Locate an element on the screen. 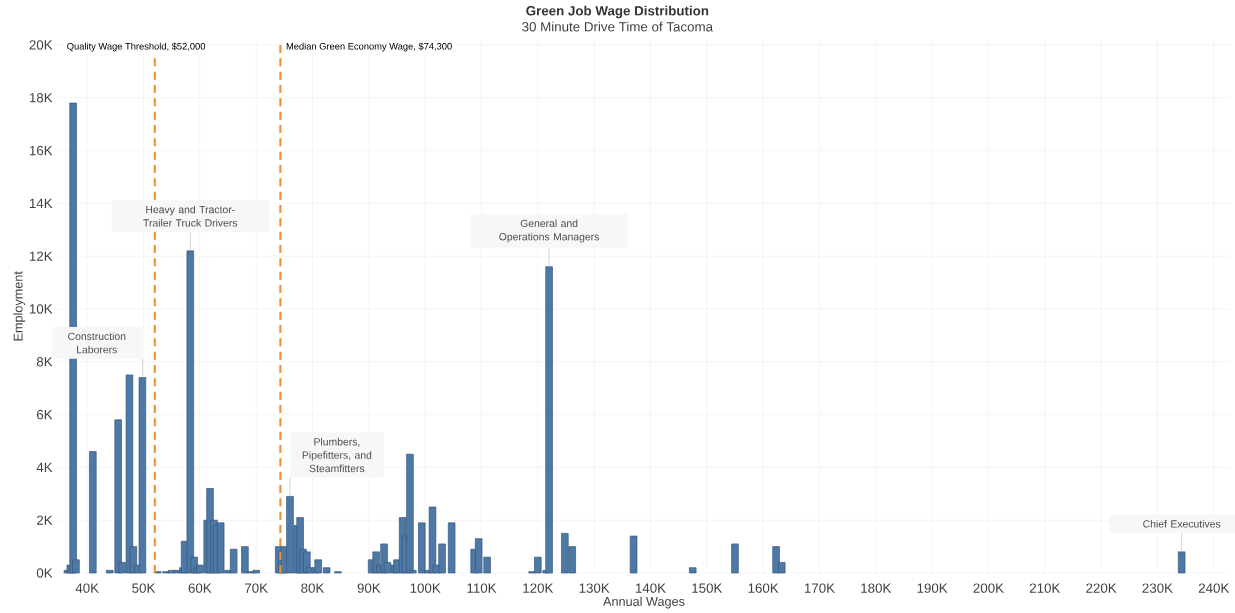  x-tick-label: 110K is located at coordinates (482, 588).